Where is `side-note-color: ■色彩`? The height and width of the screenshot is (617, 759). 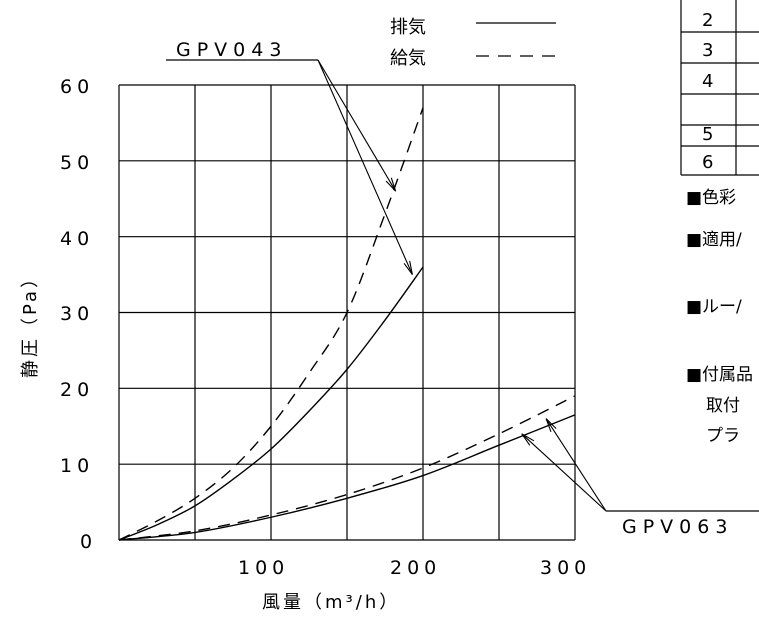 side-note-color: ■色彩 is located at coordinates (711, 198).